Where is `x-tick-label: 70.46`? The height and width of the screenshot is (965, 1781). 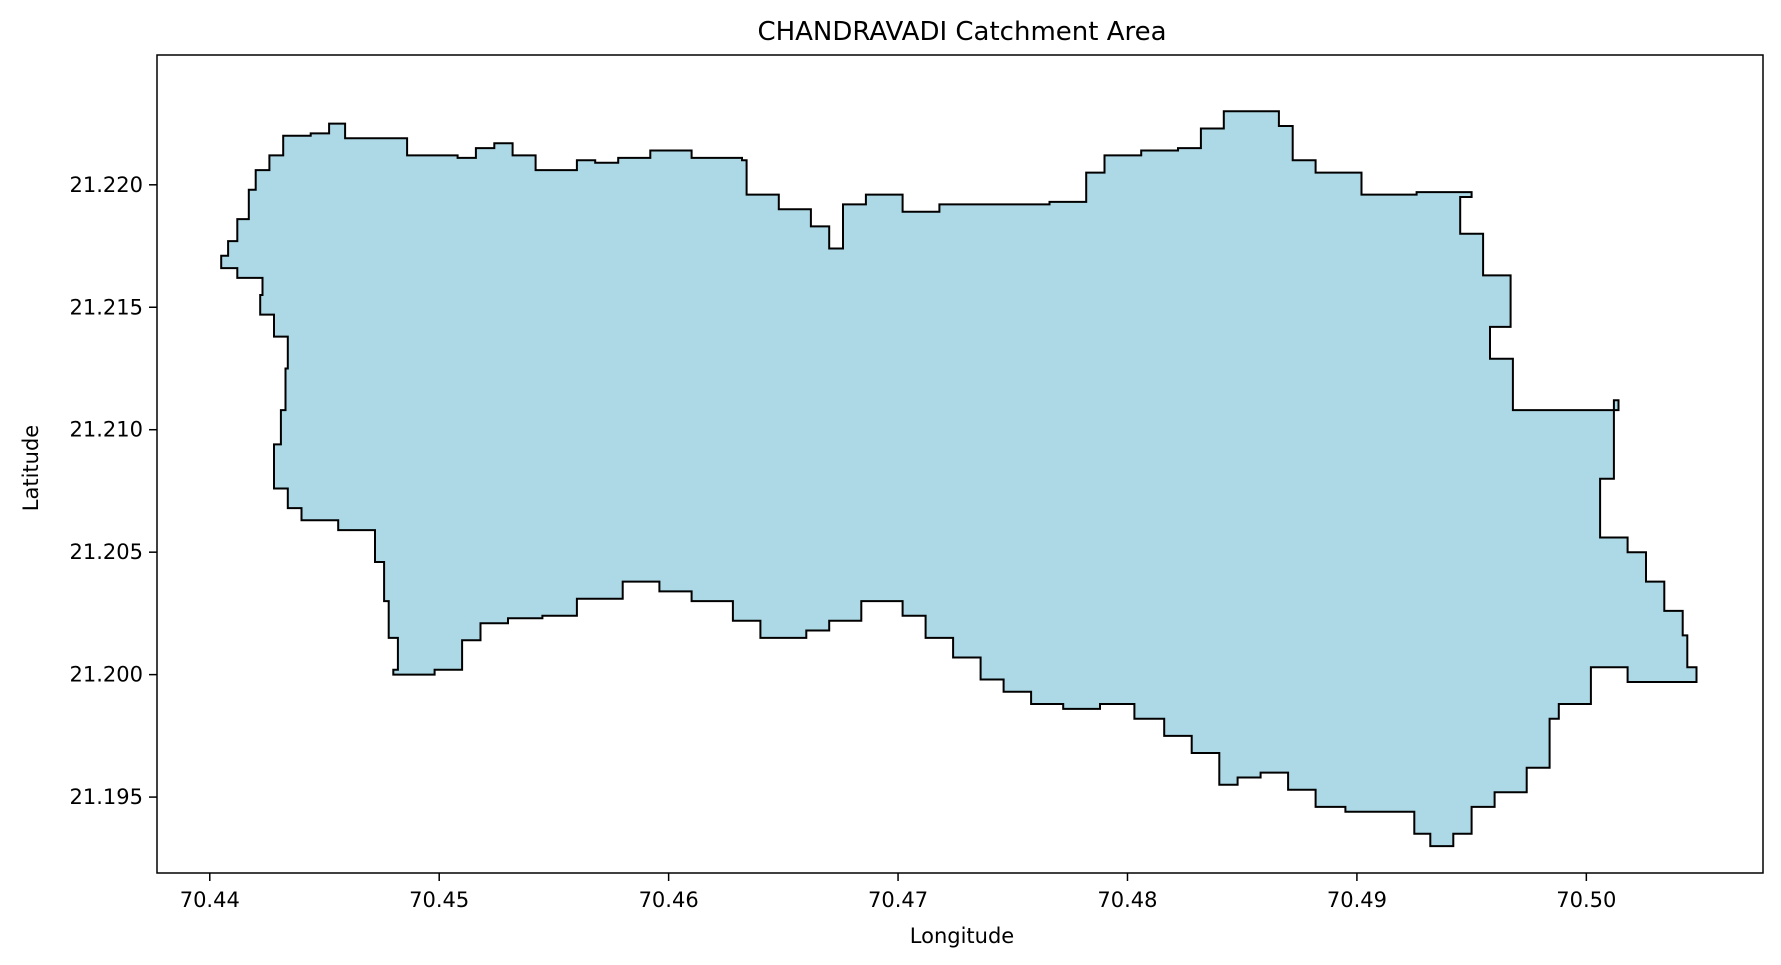
x-tick-label: 70.46 is located at coordinates (669, 900).